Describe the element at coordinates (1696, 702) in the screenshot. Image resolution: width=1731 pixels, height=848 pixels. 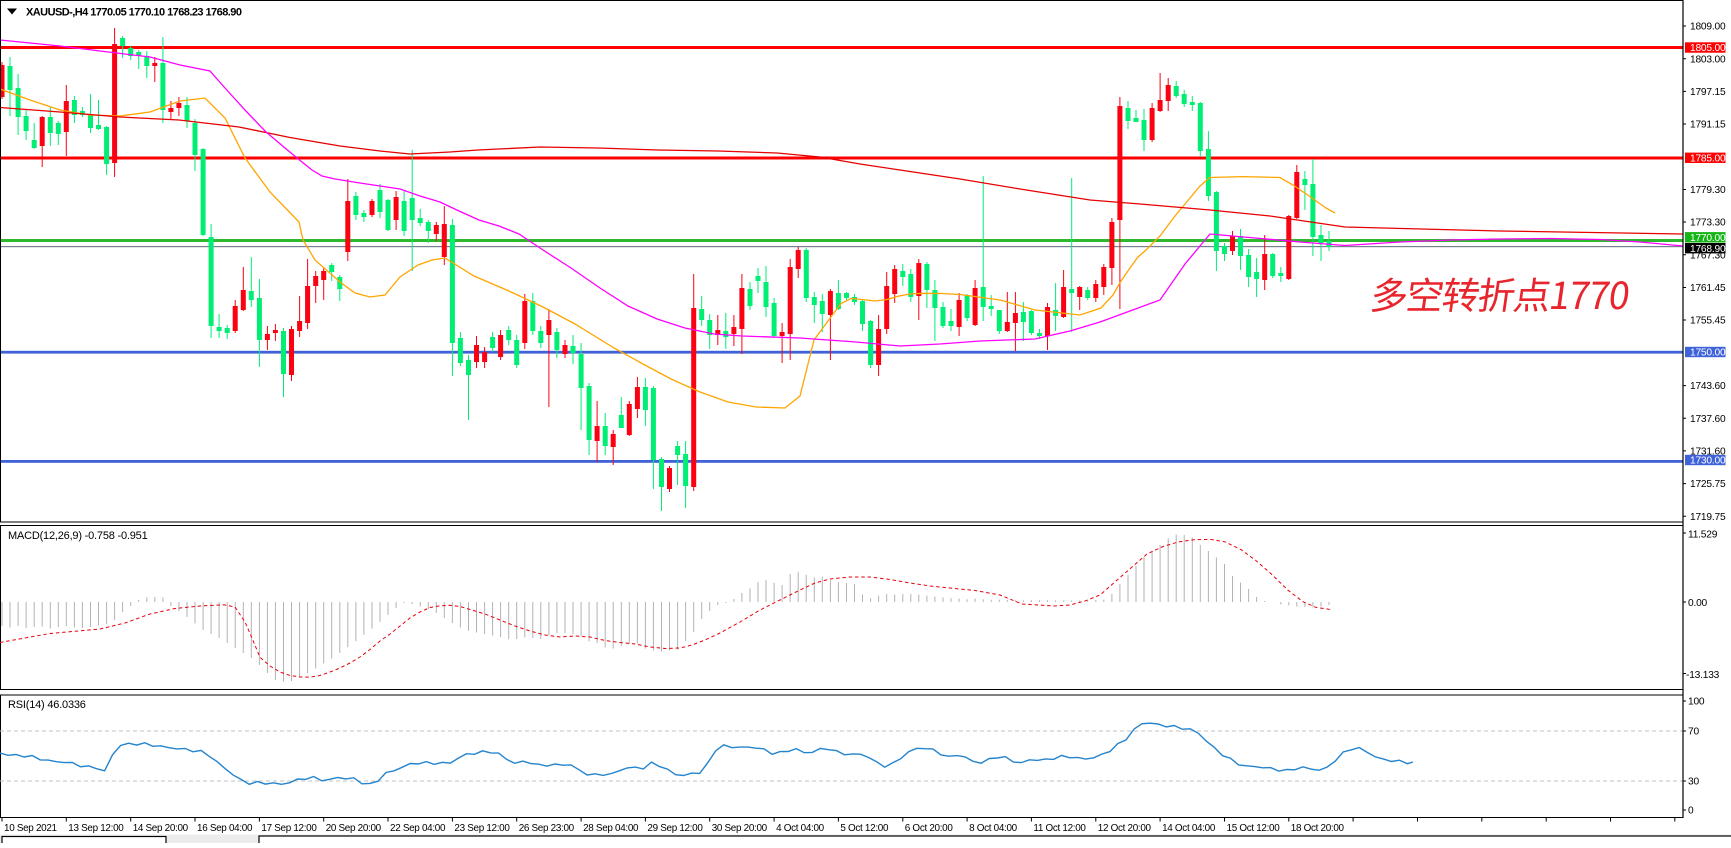
I see `svg-text: 100` at that location.